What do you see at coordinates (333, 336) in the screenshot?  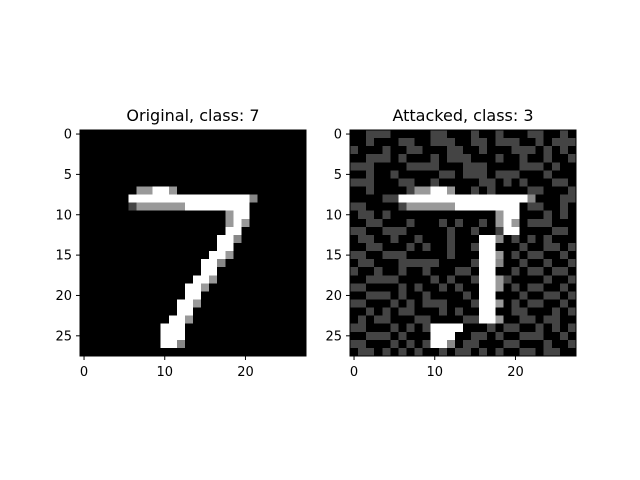 I see `y-tick-label: 25` at bounding box center [333, 336].